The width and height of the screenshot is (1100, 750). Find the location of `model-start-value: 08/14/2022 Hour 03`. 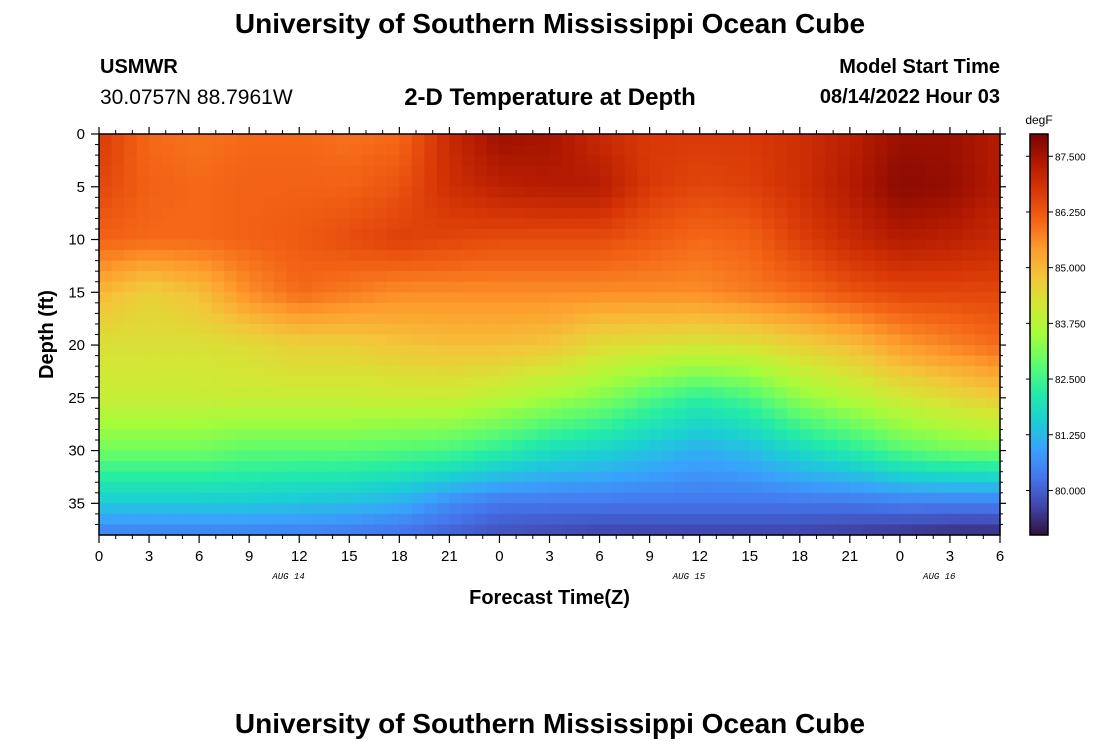

model-start-value: 08/14/2022 Hour 03 is located at coordinates (909, 97).